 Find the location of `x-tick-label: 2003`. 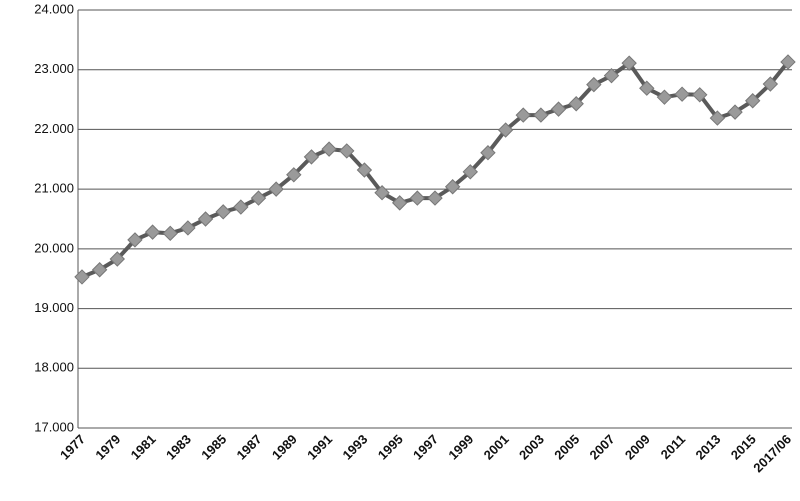

x-tick-label: 2003 is located at coordinates (531, 447).